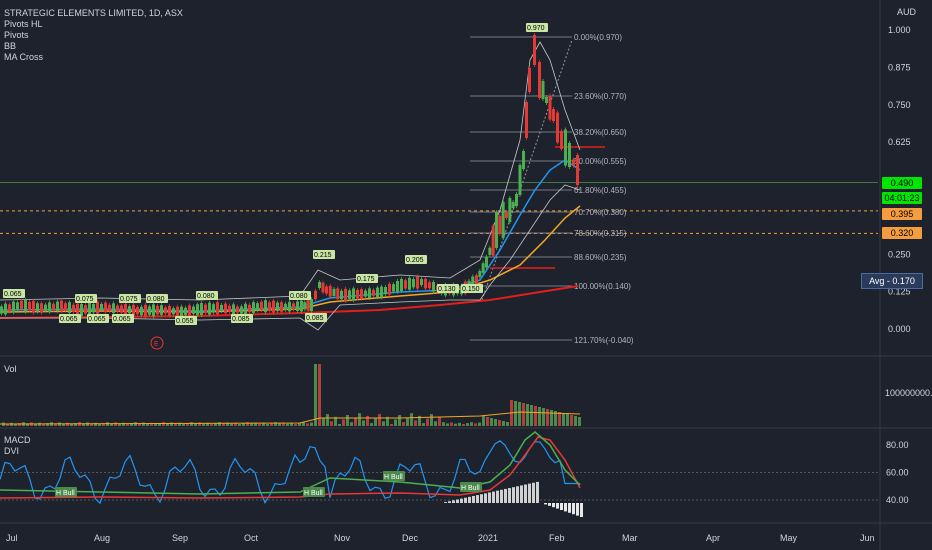  Describe the element at coordinates (24, 57) in the screenshot. I see `indicator-ma-cross: MA Cross` at that location.